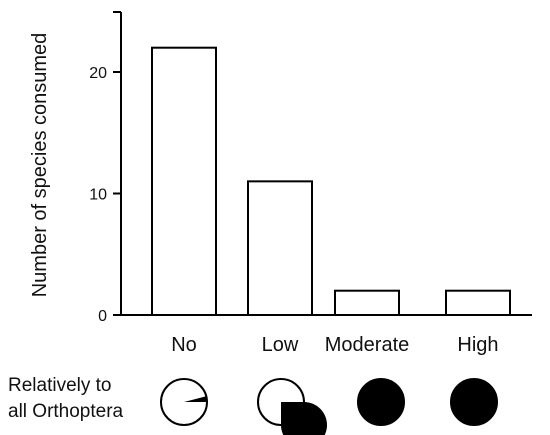 Image resolution: width=550 pixels, height=435 pixels. What do you see at coordinates (184, 181) in the screenshot?
I see `bar-no` at bounding box center [184, 181].